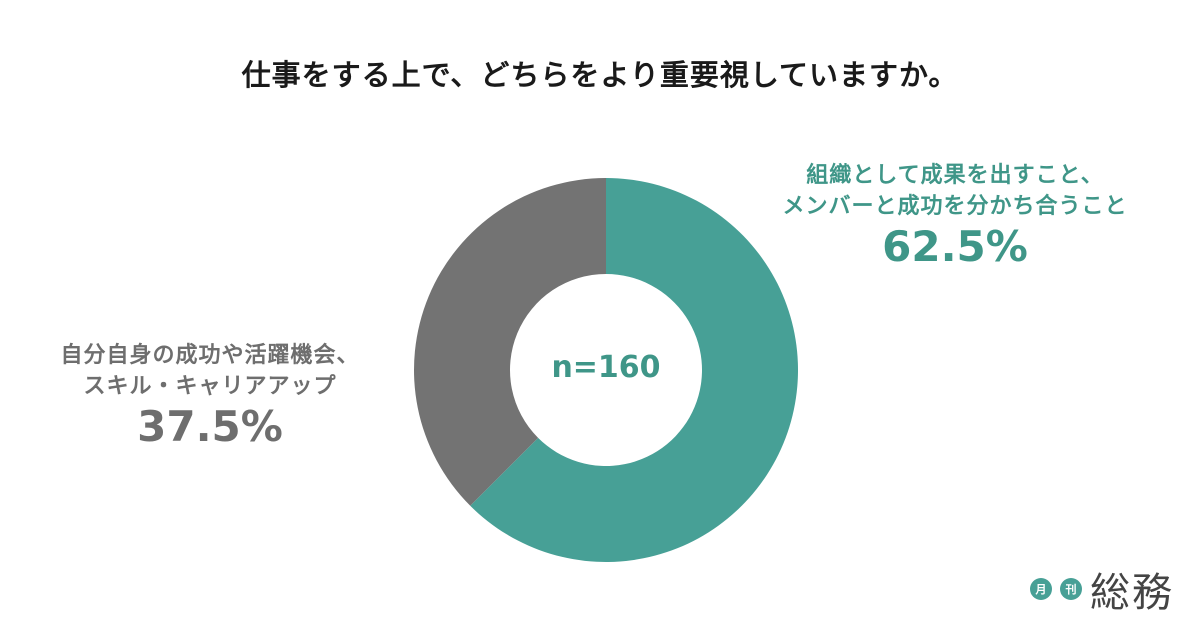  What do you see at coordinates (210, 355) in the screenshot?
I see `slice-label-line: 自分自身の成功や活躍機会、` at bounding box center [210, 355].